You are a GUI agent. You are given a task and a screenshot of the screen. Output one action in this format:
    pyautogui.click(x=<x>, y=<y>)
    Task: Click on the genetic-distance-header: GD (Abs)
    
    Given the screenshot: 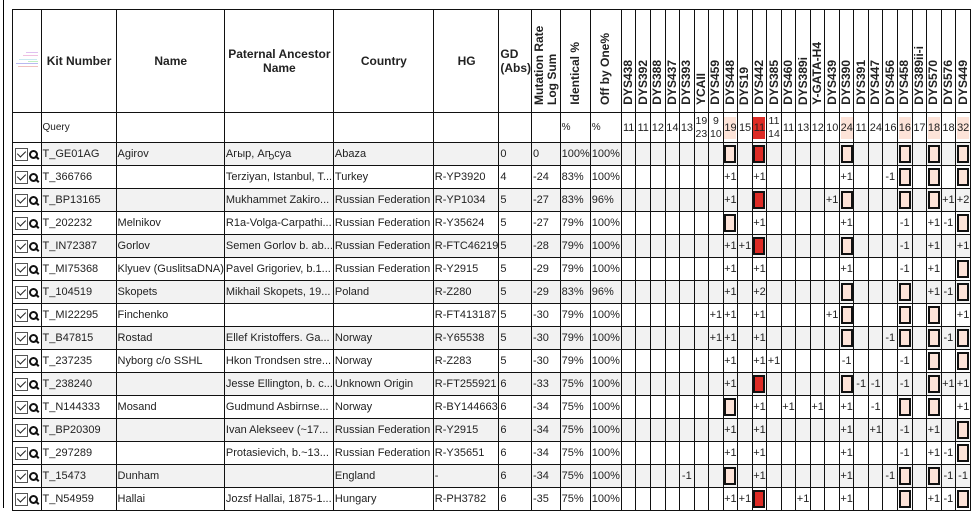 What is the action you would take?
    pyautogui.click(x=515, y=61)
    